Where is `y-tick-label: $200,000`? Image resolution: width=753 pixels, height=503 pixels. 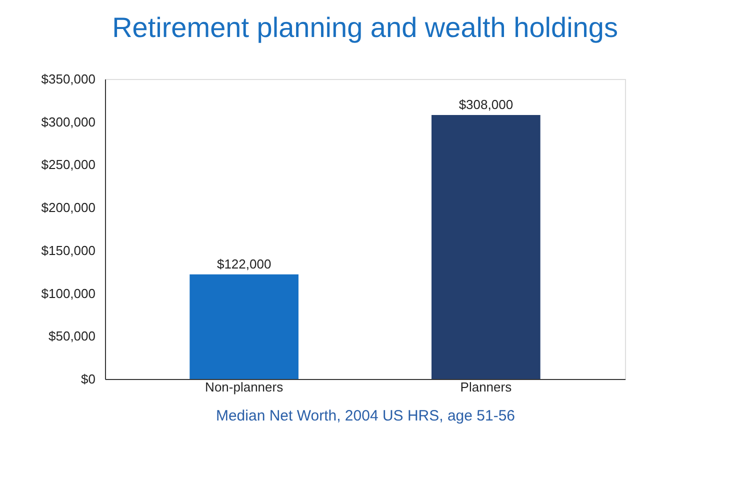
y-tick-label: $200,000 is located at coordinates (68, 208).